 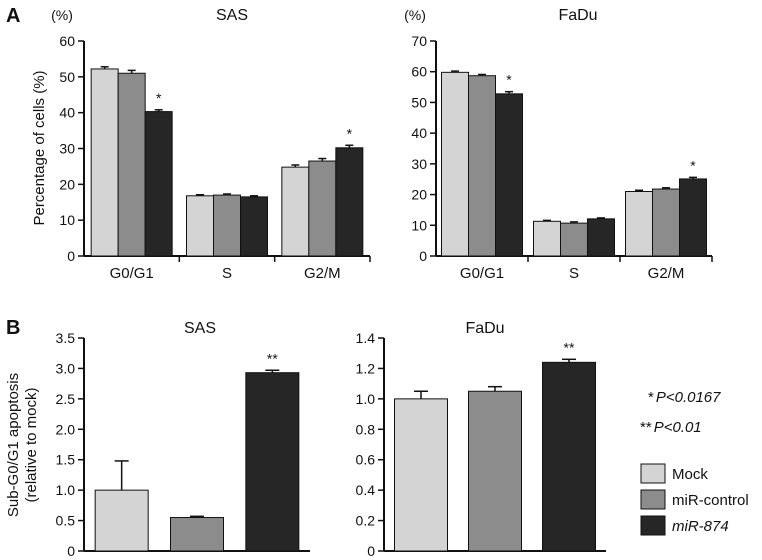 I want to click on y-tick-label: 2.5, so click(x=66, y=399).